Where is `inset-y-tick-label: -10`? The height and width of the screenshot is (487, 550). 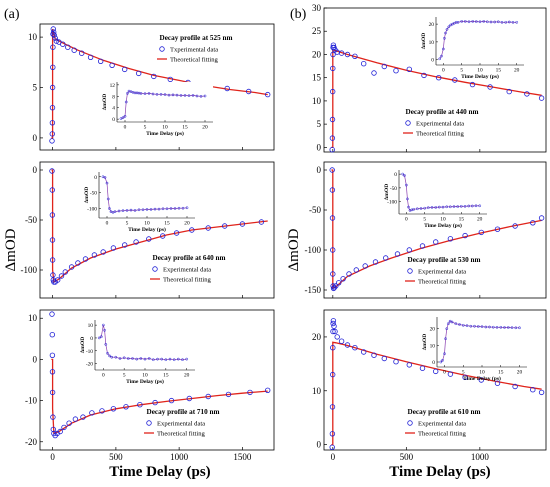
inset-y-tick-label: -10 is located at coordinates (89, 352).